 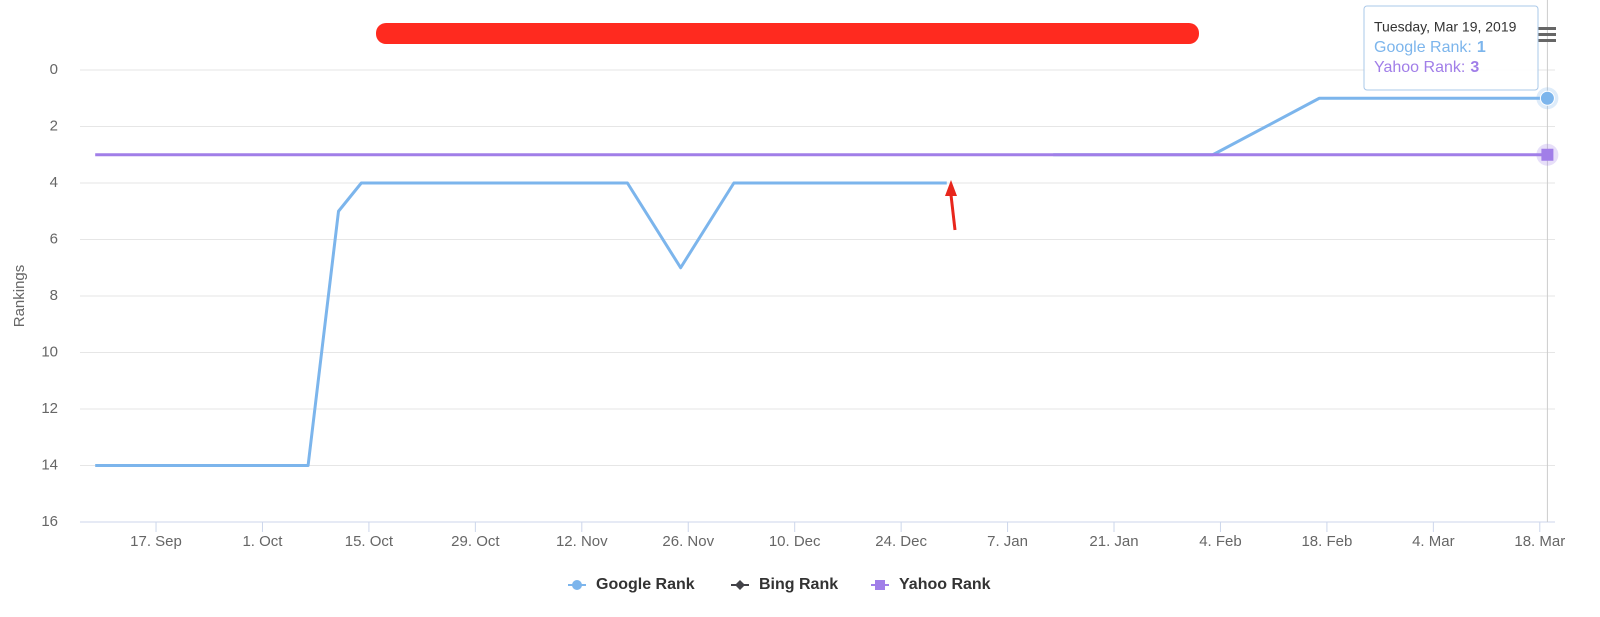 I want to click on x-tick-label: 21. Jan, so click(x=1113, y=541).